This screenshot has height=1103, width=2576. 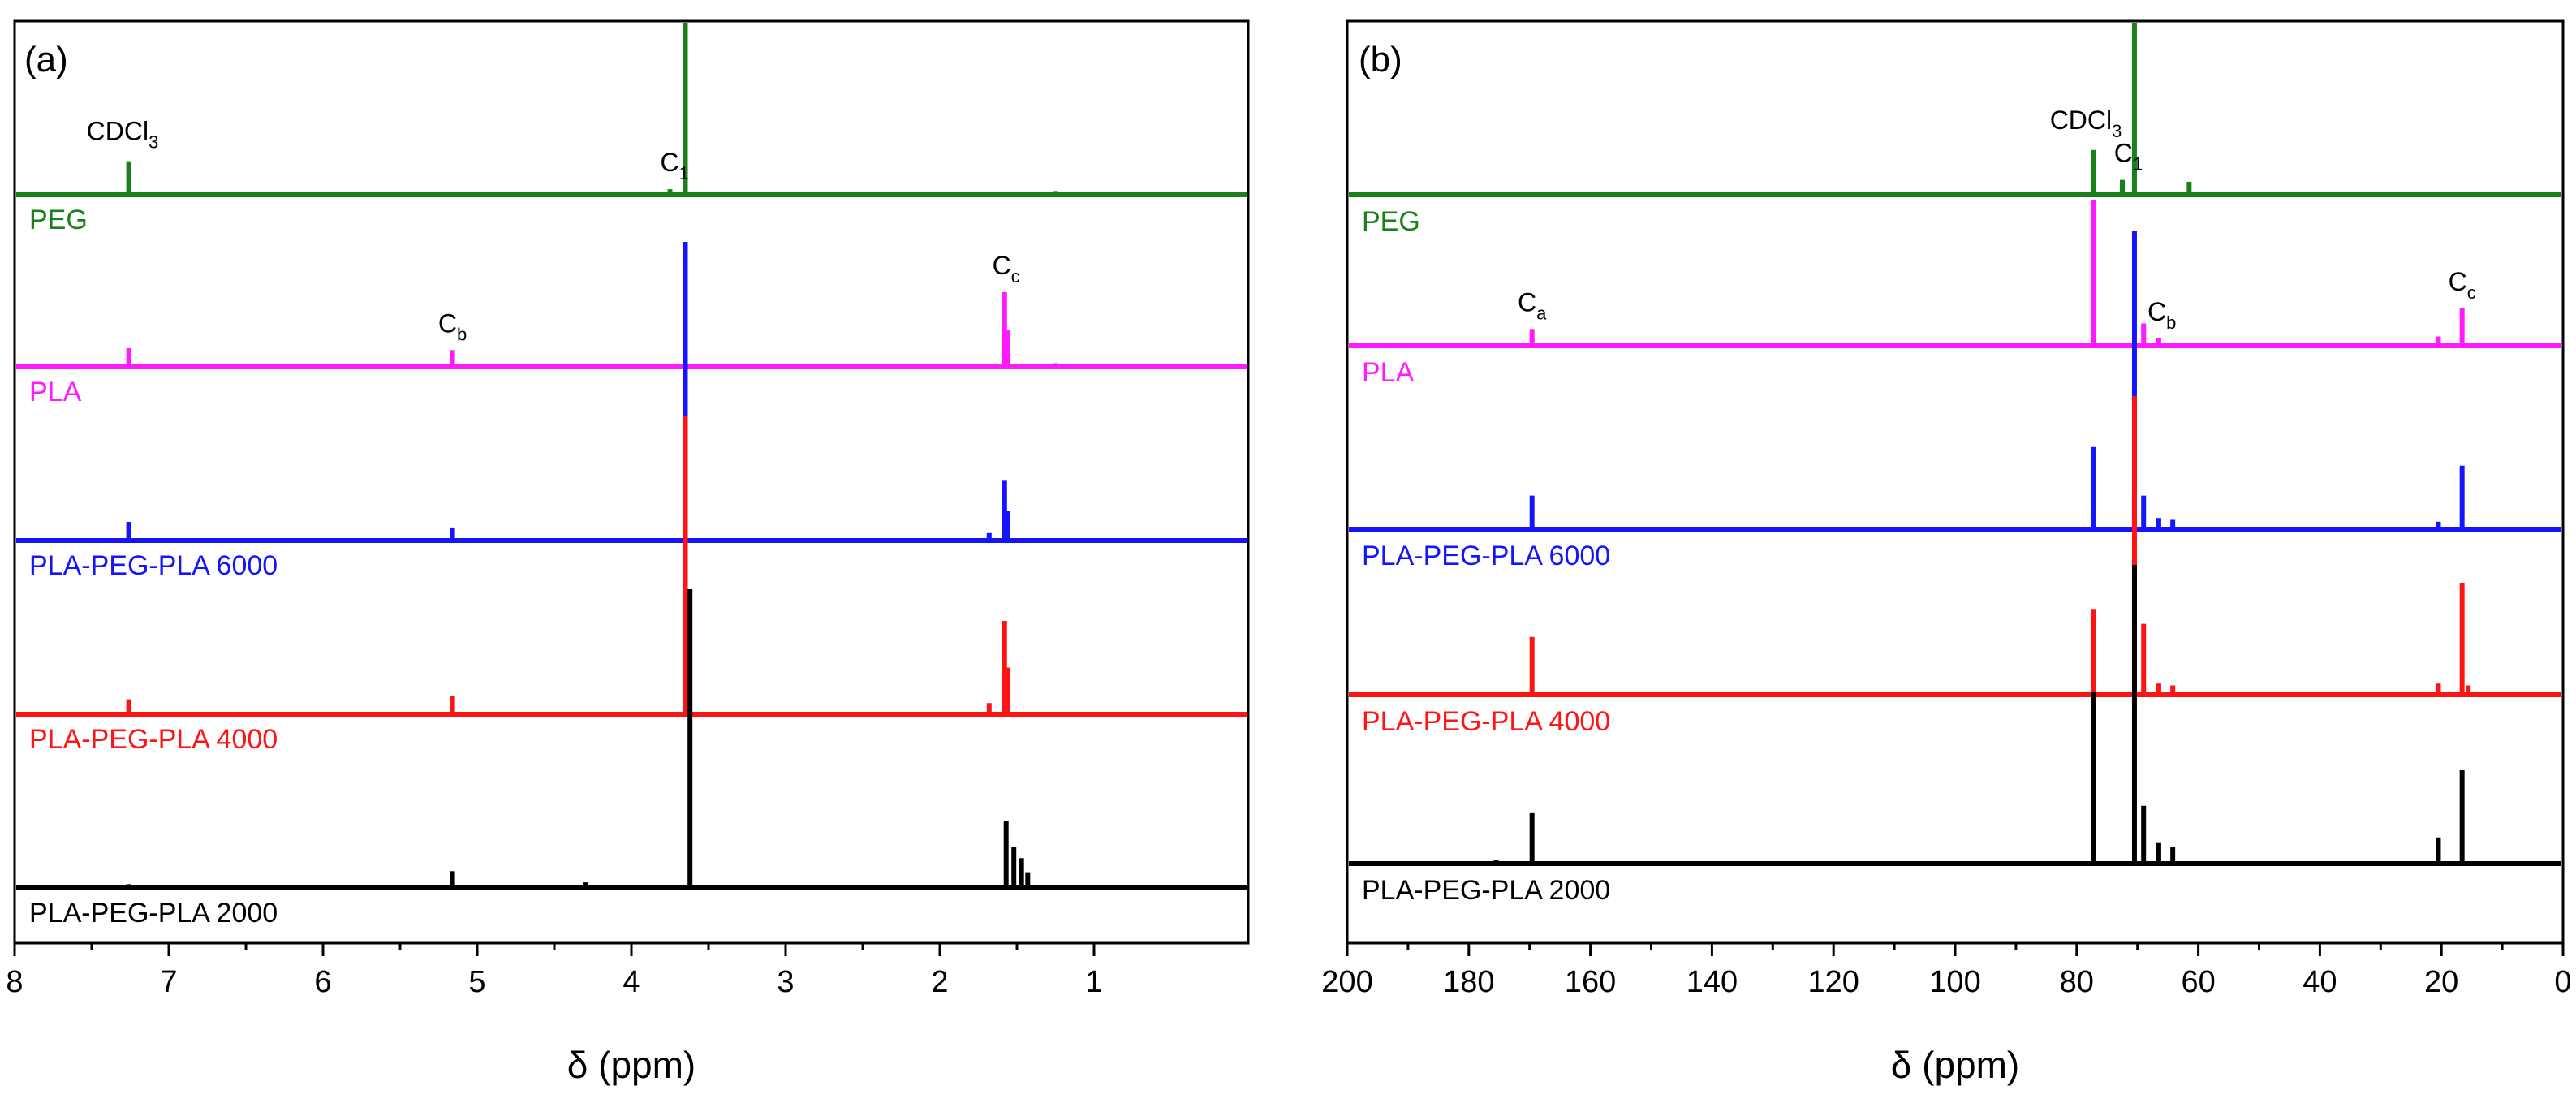 I want to click on x-tick-label: 3, so click(x=786, y=982).